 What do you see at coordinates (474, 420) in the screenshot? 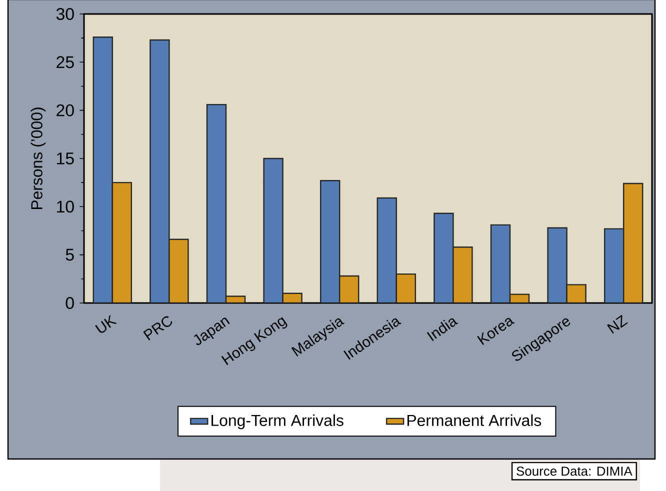
I see `legend-label: Permanent Arrivals` at bounding box center [474, 420].